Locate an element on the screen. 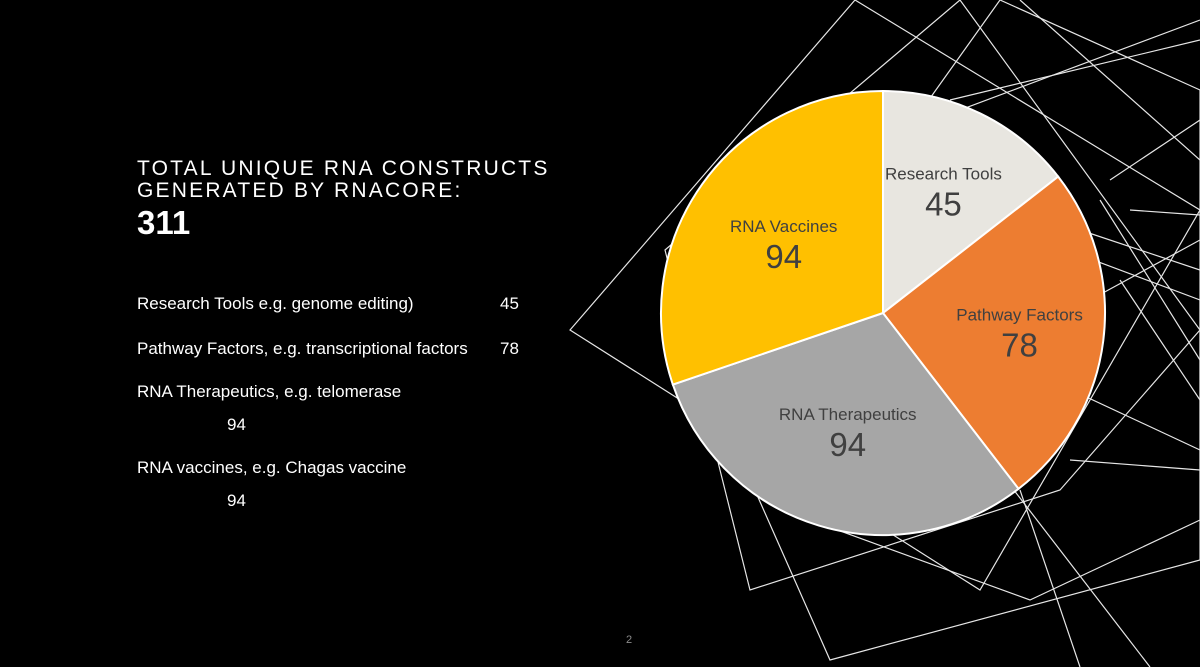 This screenshot has width=1200, height=667. heading-line-2: GENERATED BY RNACORE: is located at coordinates (300, 190).